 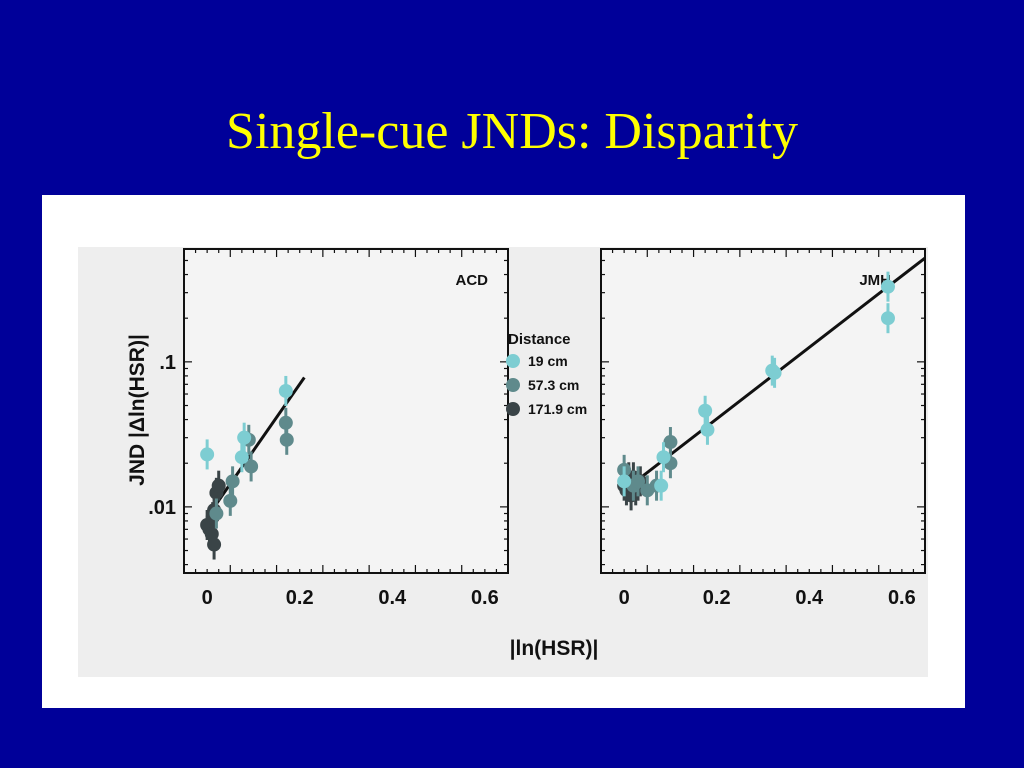 I want to click on legend-label: 19 cm, so click(x=548, y=361).